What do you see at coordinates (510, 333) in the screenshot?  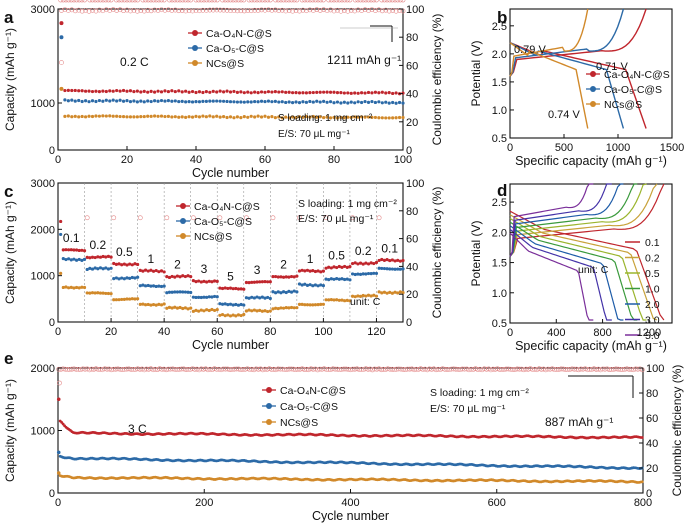 I see `x-tick-label: 0` at bounding box center [510, 333].